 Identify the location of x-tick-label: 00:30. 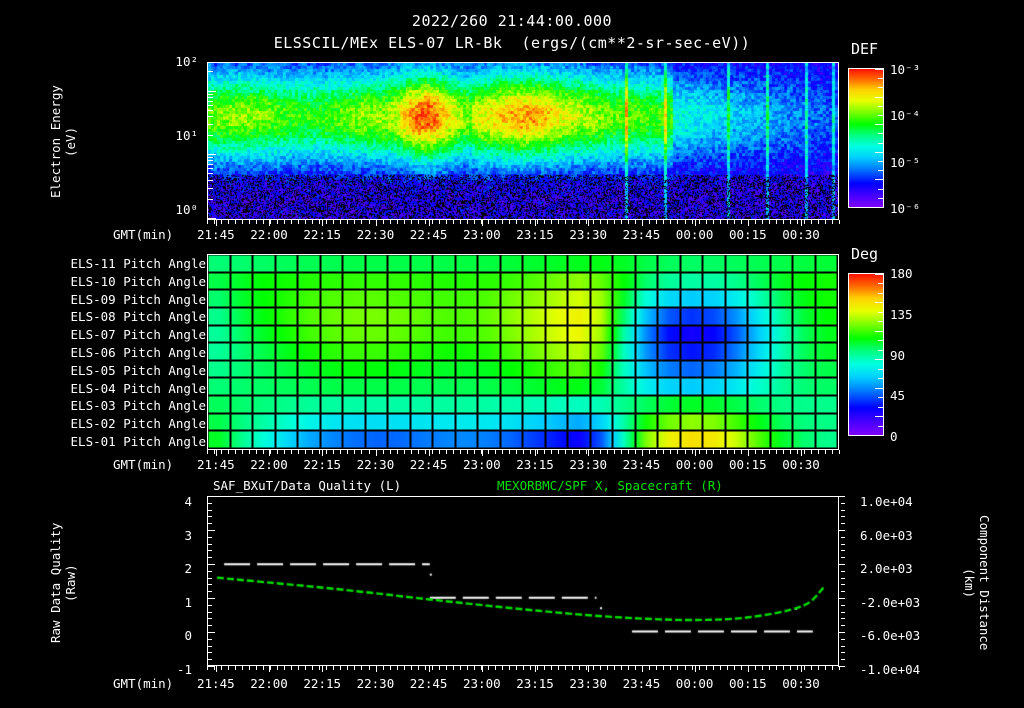
(801, 464).